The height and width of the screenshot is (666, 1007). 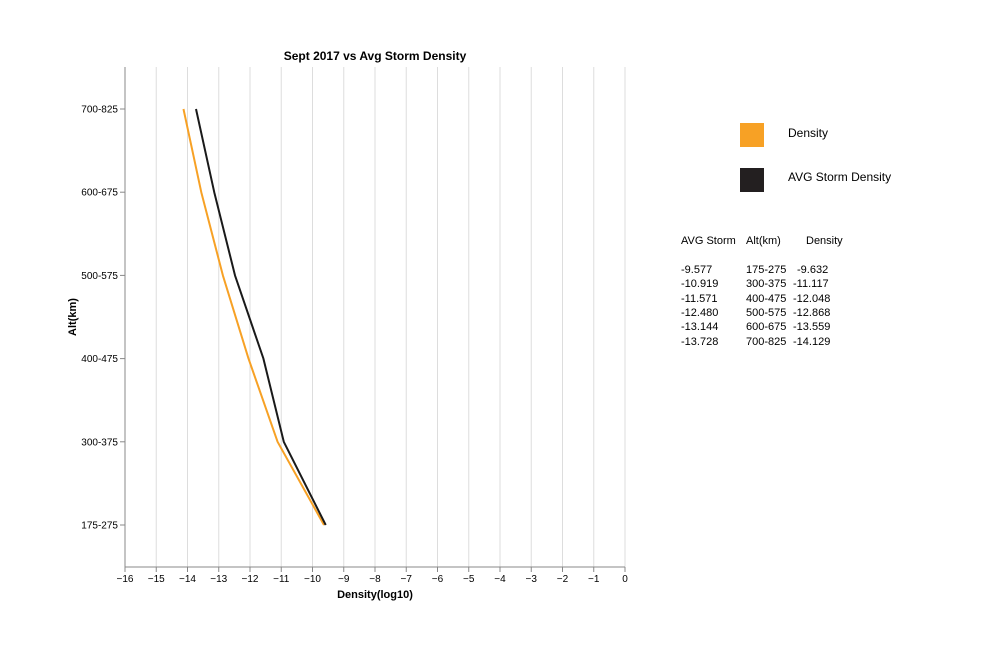 What do you see at coordinates (532, 579) in the screenshot?
I see `x-tick-label: −3` at bounding box center [532, 579].